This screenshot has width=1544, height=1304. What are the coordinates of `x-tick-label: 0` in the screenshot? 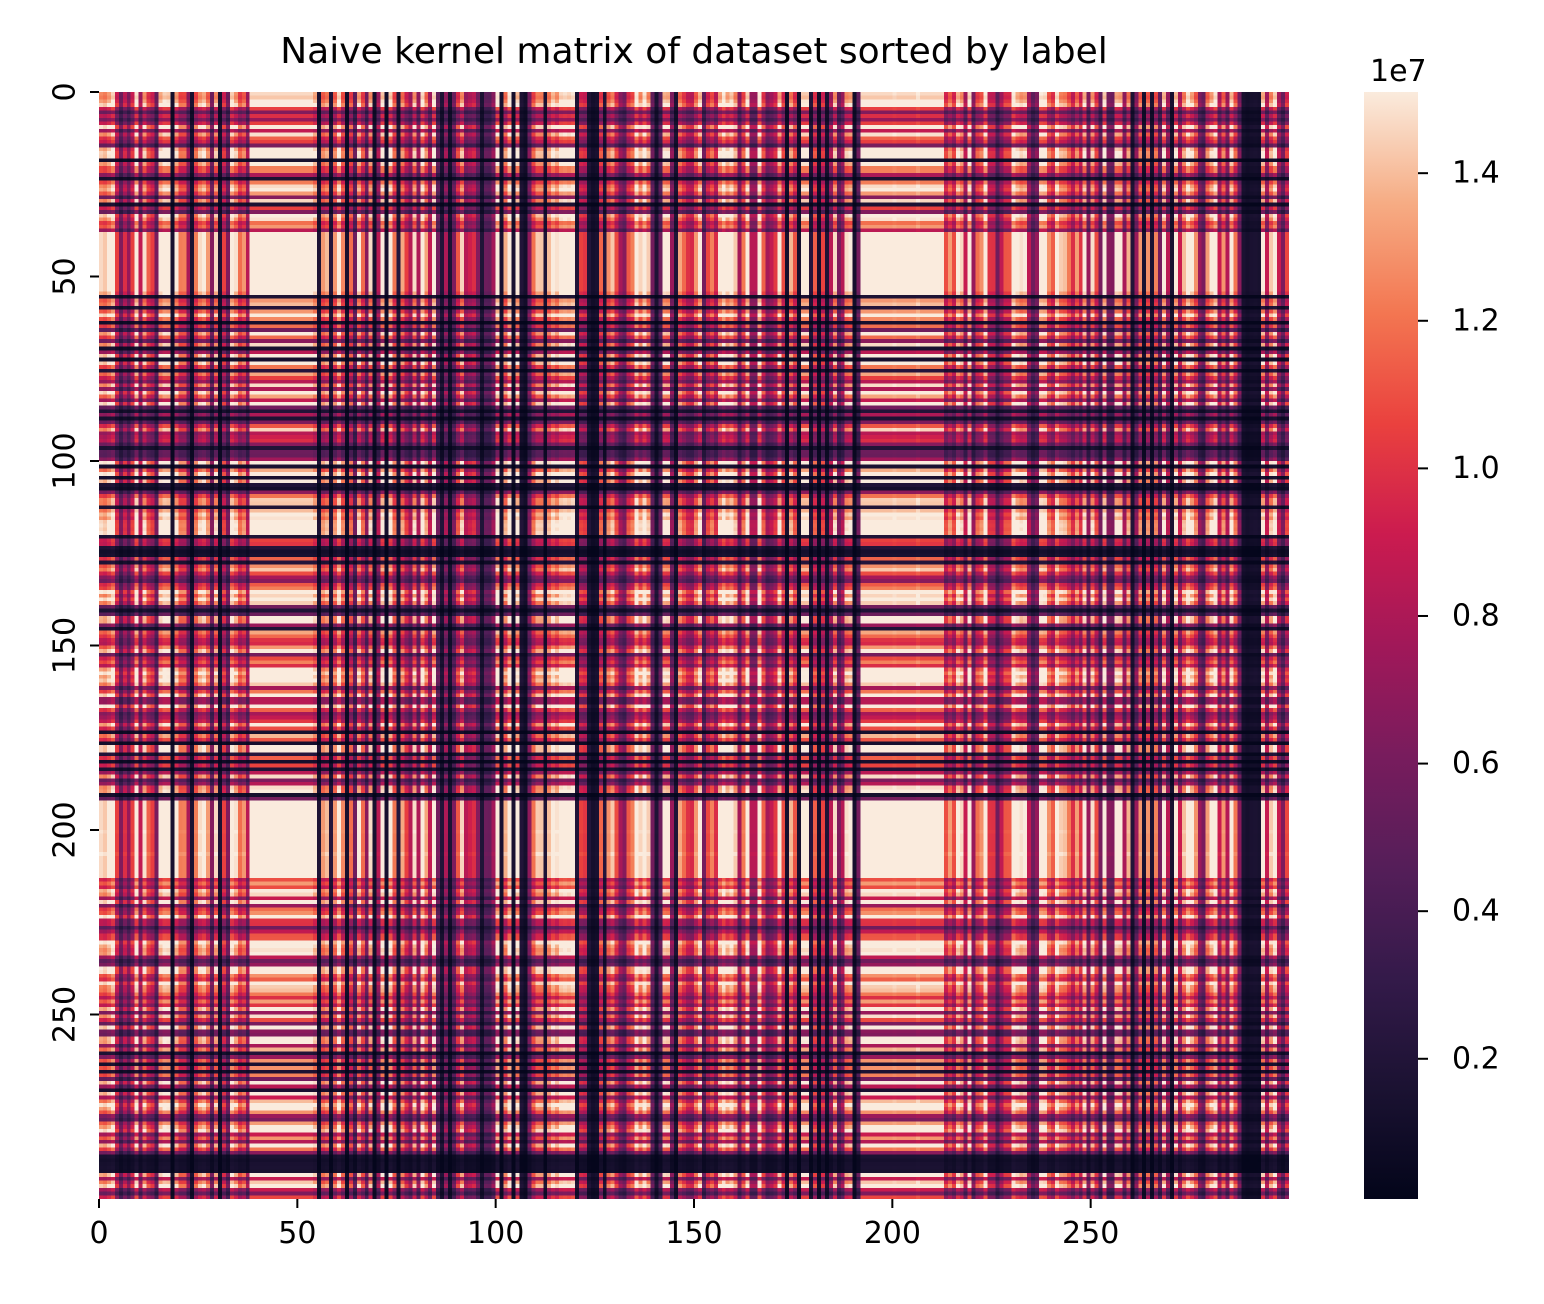 It's located at (98, 1233).